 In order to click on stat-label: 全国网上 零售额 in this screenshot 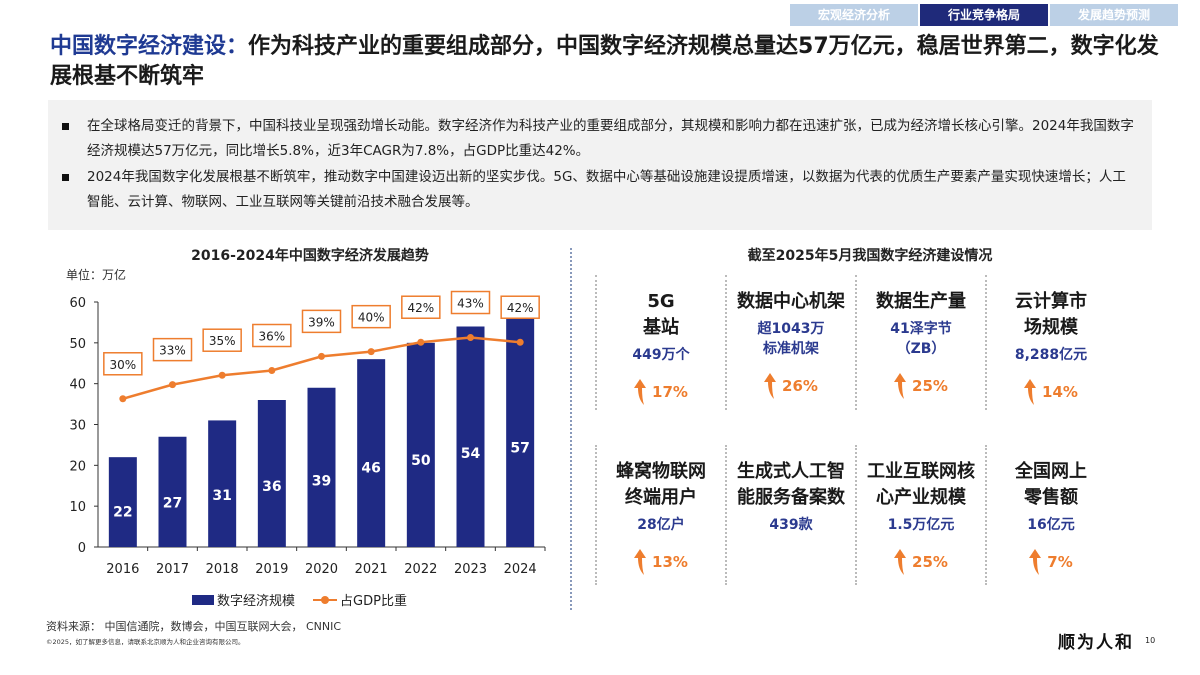, I will do `click(1051, 484)`.